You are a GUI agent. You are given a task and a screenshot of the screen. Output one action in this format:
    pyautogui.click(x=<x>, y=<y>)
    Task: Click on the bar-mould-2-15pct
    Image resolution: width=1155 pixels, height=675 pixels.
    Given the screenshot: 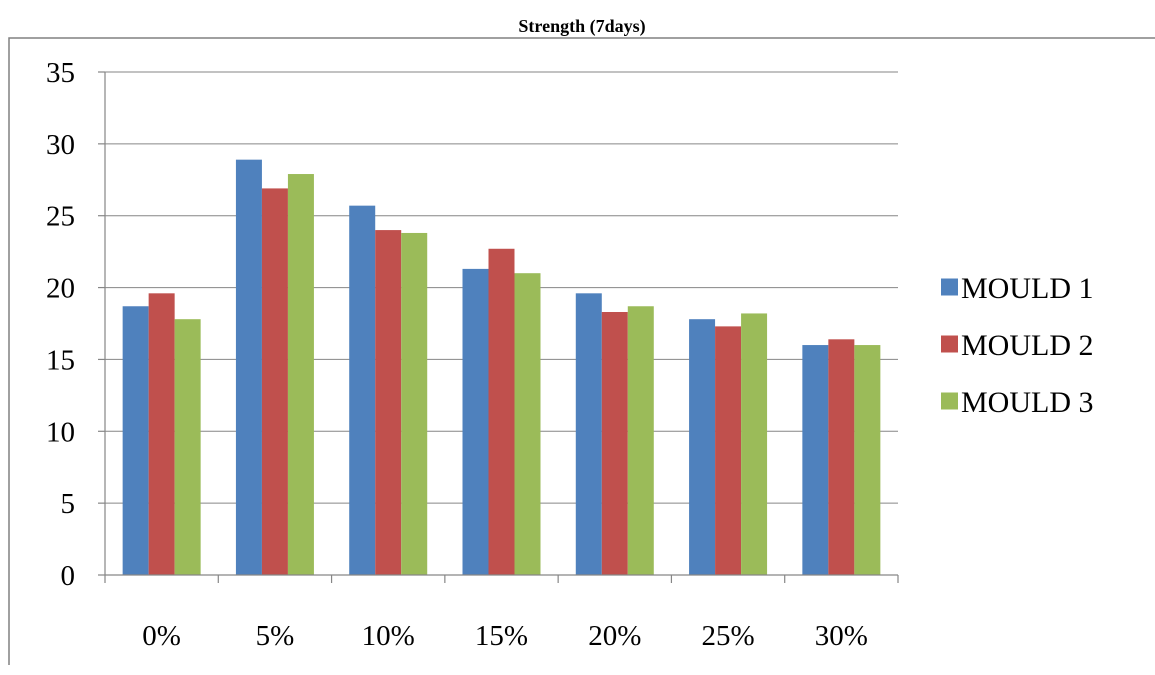 What is the action you would take?
    pyautogui.click(x=501, y=412)
    